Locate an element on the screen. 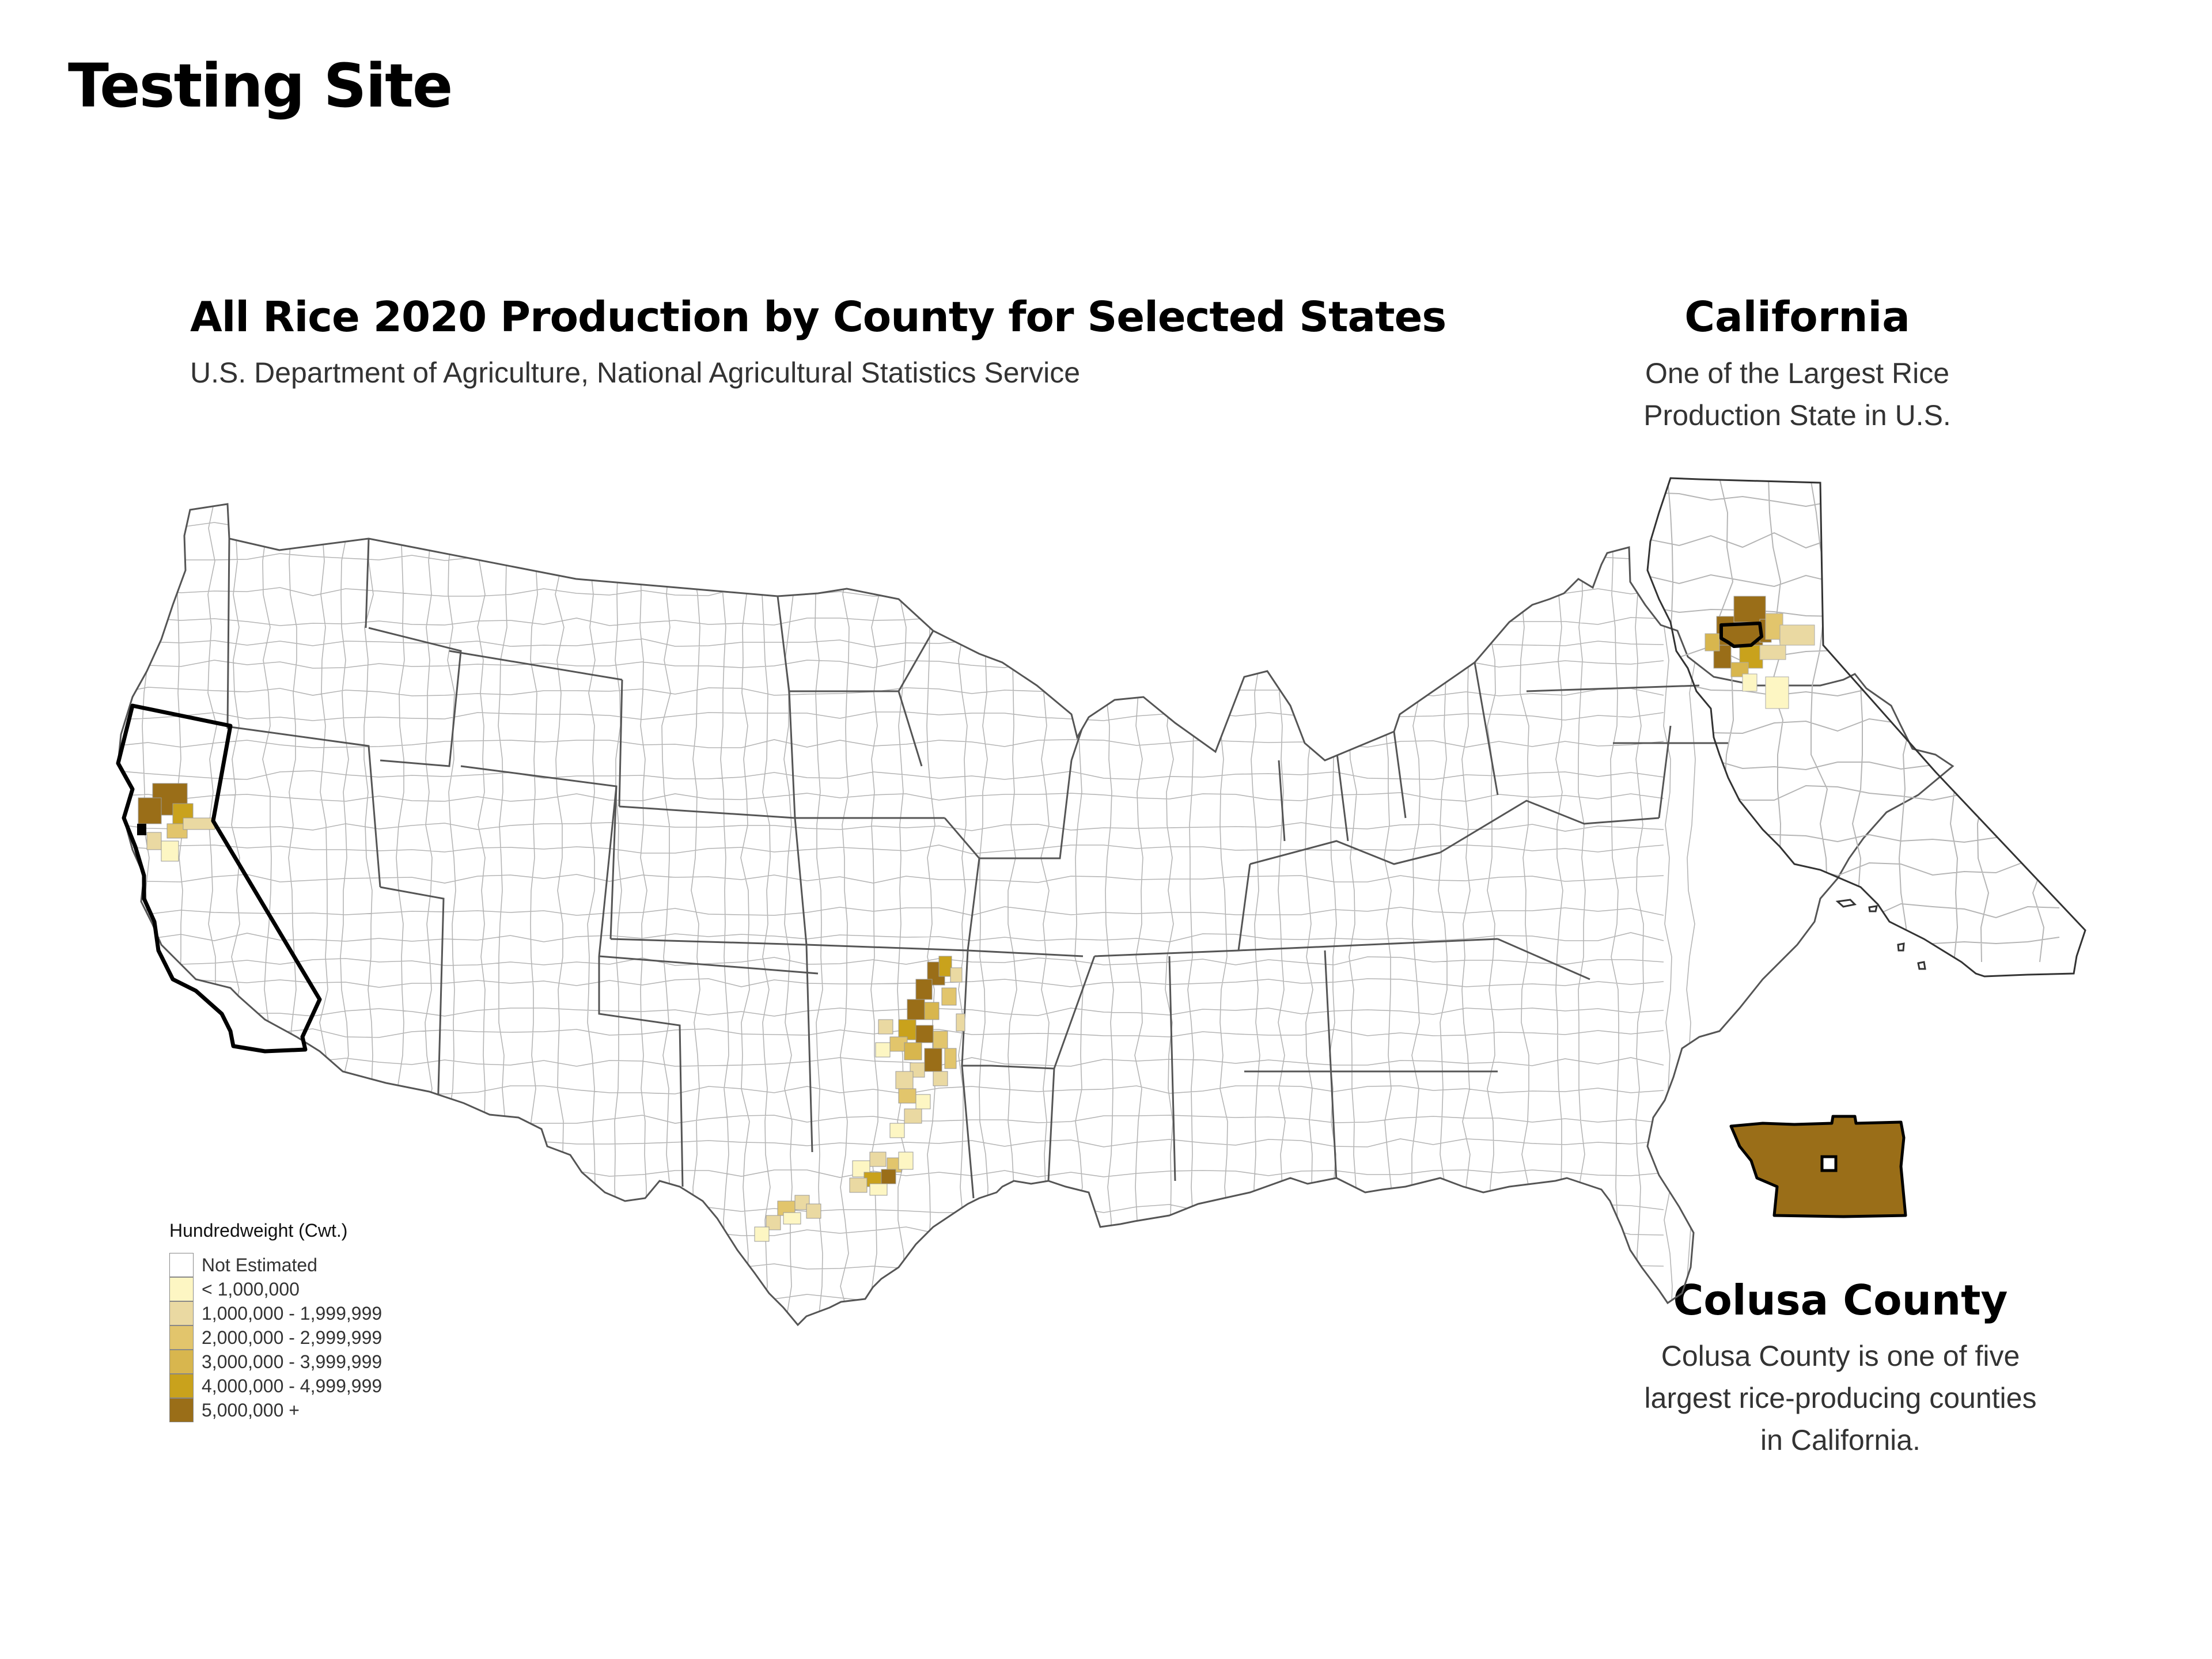 This screenshot has width=2212, height=1659. california-subtitle-line: One of the Largest Rice is located at coordinates (1797, 373).